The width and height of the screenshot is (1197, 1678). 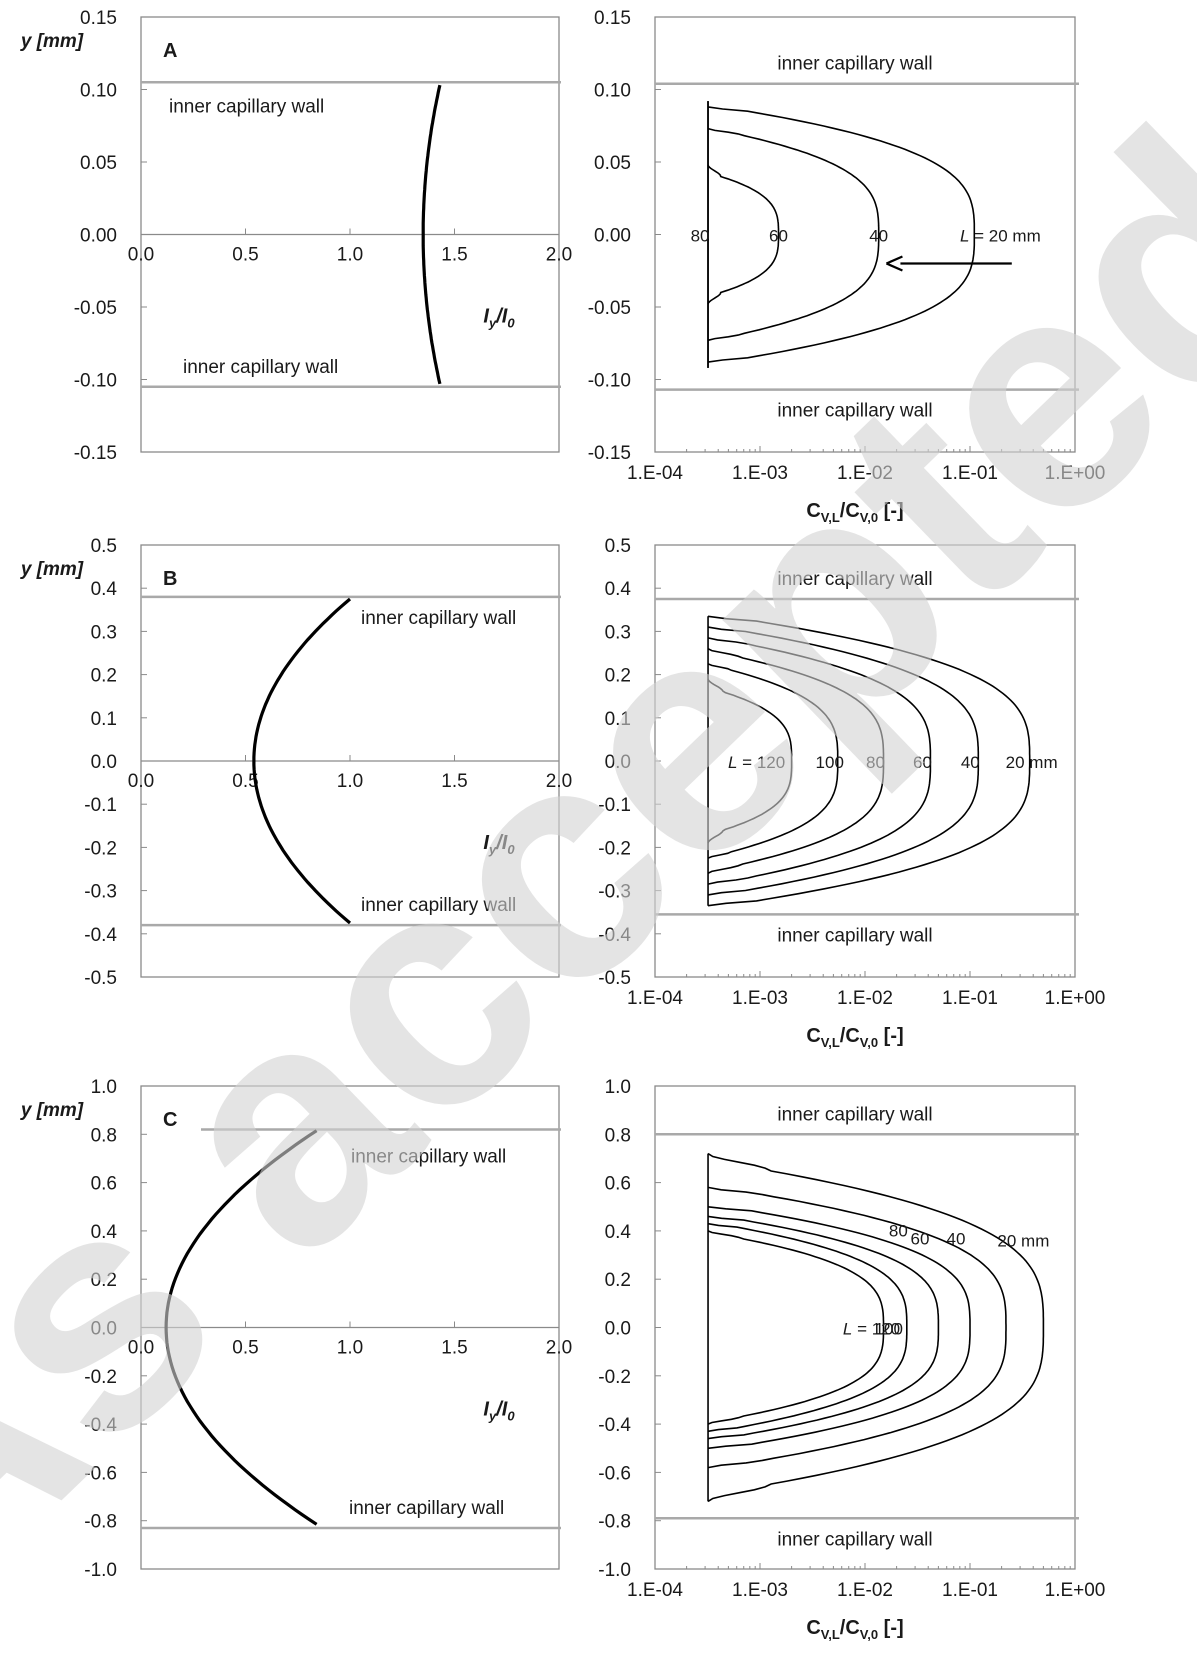 I want to click on series-label: 60, so click(x=920, y=1239).